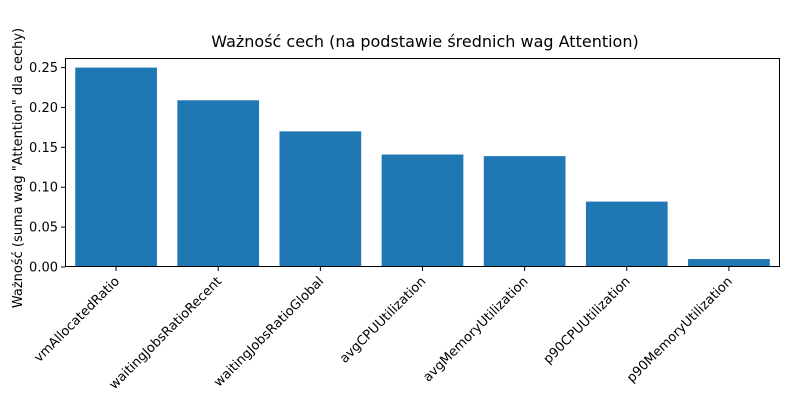 The height and width of the screenshot is (412, 790). What do you see at coordinates (587, 320) in the screenshot?
I see `x-tick-label: p90CPUUtilization` at bounding box center [587, 320].